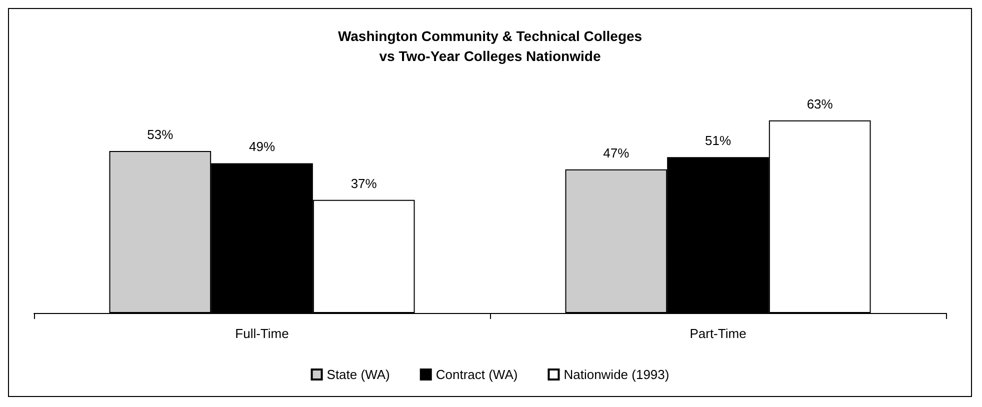  What do you see at coordinates (477, 374) in the screenshot?
I see `legend-label: Contract (WA)` at bounding box center [477, 374].